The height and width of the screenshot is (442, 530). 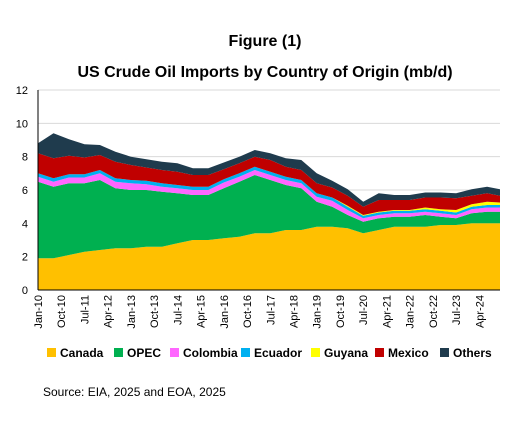 I want to click on series-area-mexico, so click(x=269, y=184).